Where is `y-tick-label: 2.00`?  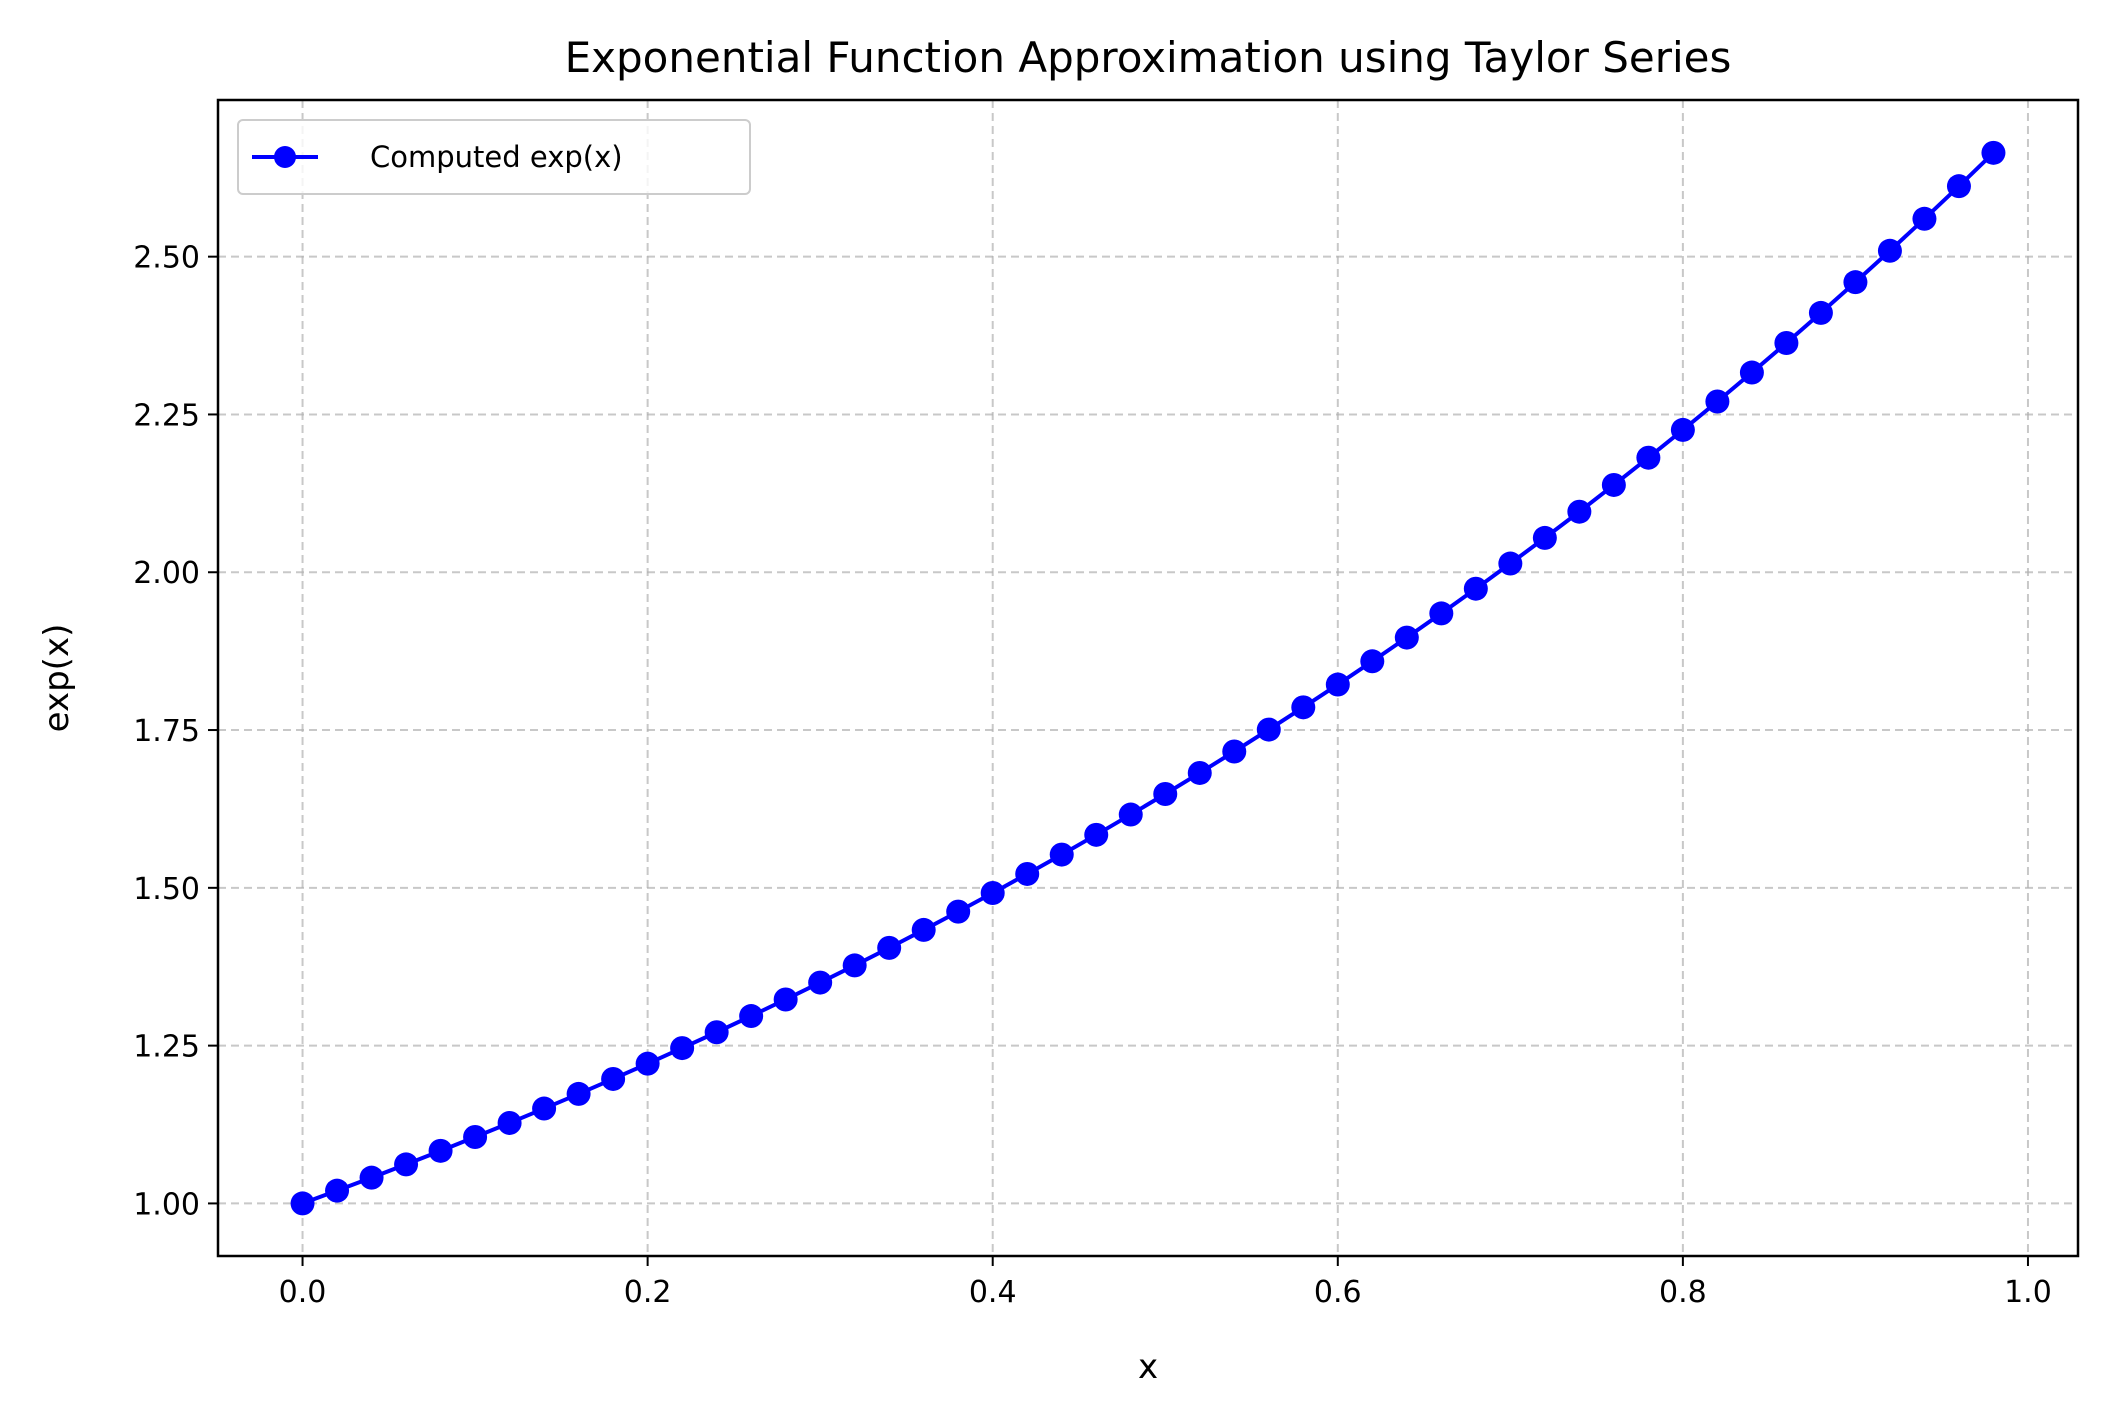 y-tick-label: 2.00 is located at coordinates (166, 573).